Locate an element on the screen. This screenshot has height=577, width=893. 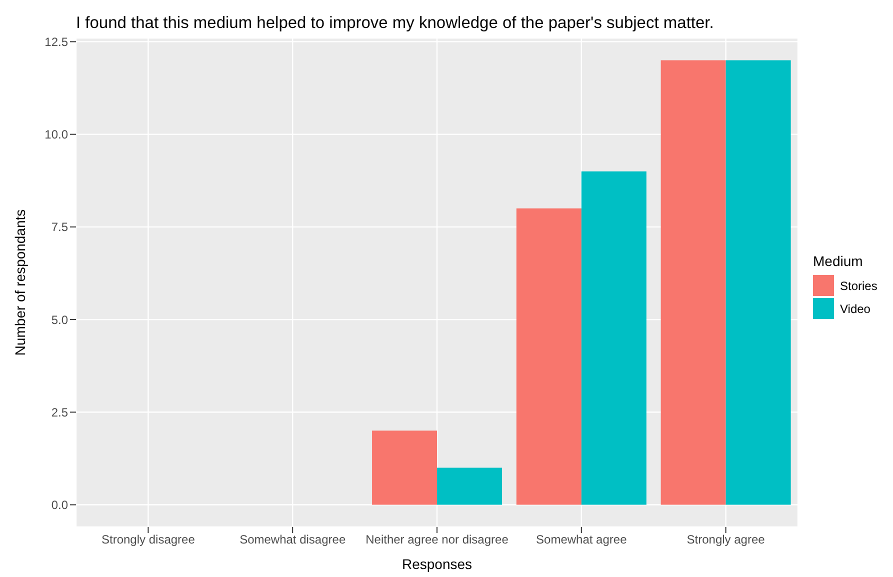
x-tick-label: Neither agree nor disagree is located at coordinates (437, 539).